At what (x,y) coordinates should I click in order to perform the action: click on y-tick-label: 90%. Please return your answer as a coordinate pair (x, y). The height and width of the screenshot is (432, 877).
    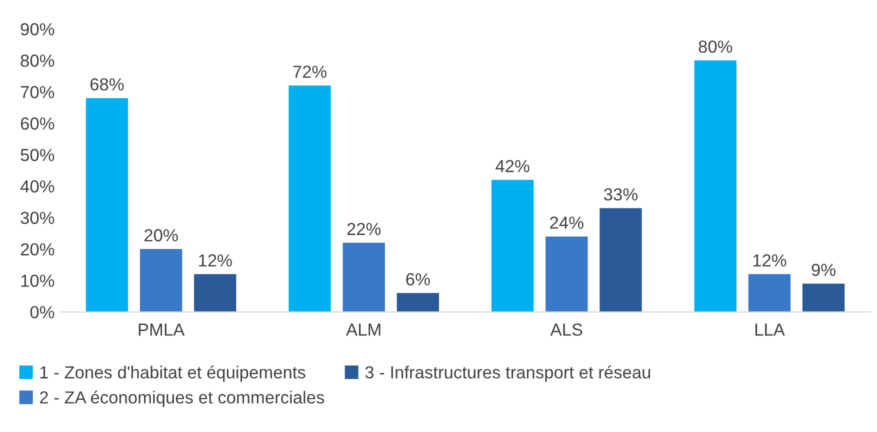
    Looking at the image, I should click on (37, 29).